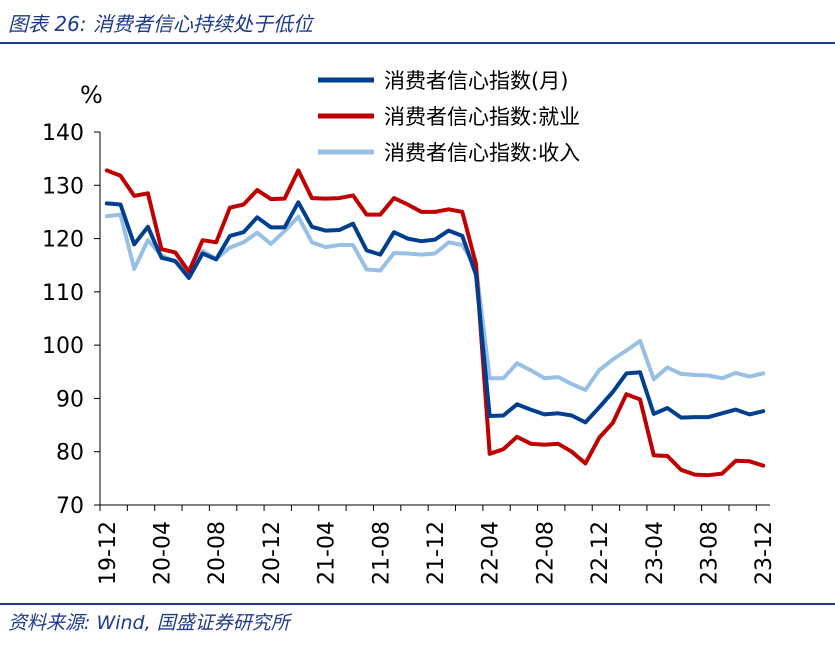 The height and width of the screenshot is (645, 835). I want to click on y-tick-label: 70, so click(70, 506).